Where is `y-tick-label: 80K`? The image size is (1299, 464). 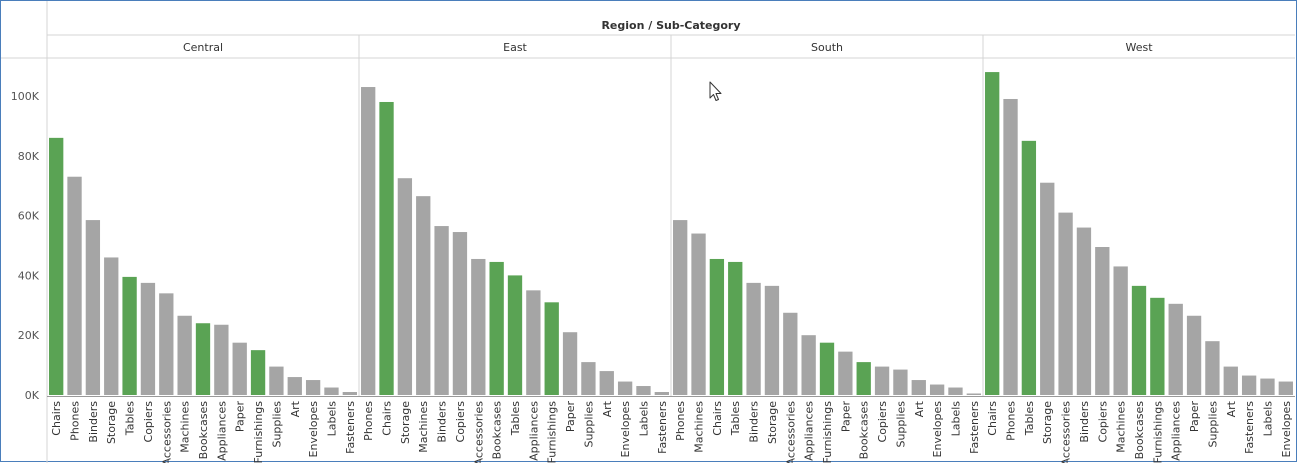
y-tick-label: 80K is located at coordinates (29, 156).